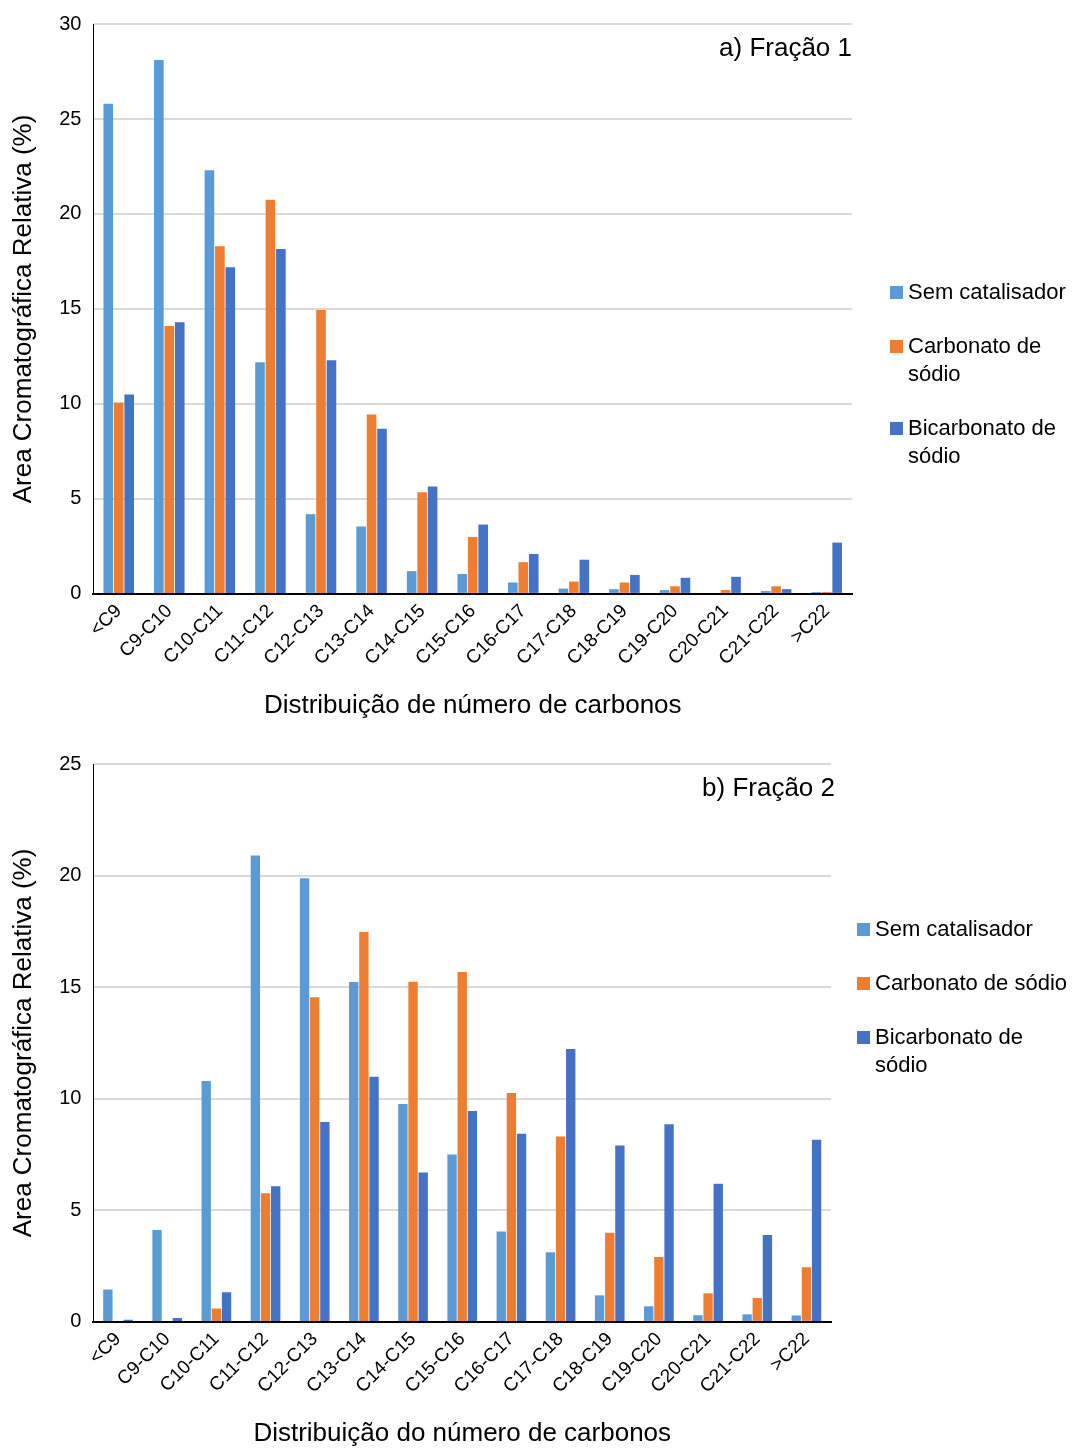  What do you see at coordinates (472, 703) in the screenshot?
I see `x-axis-title: Distribuição de número de carbonos` at bounding box center [472, 703].